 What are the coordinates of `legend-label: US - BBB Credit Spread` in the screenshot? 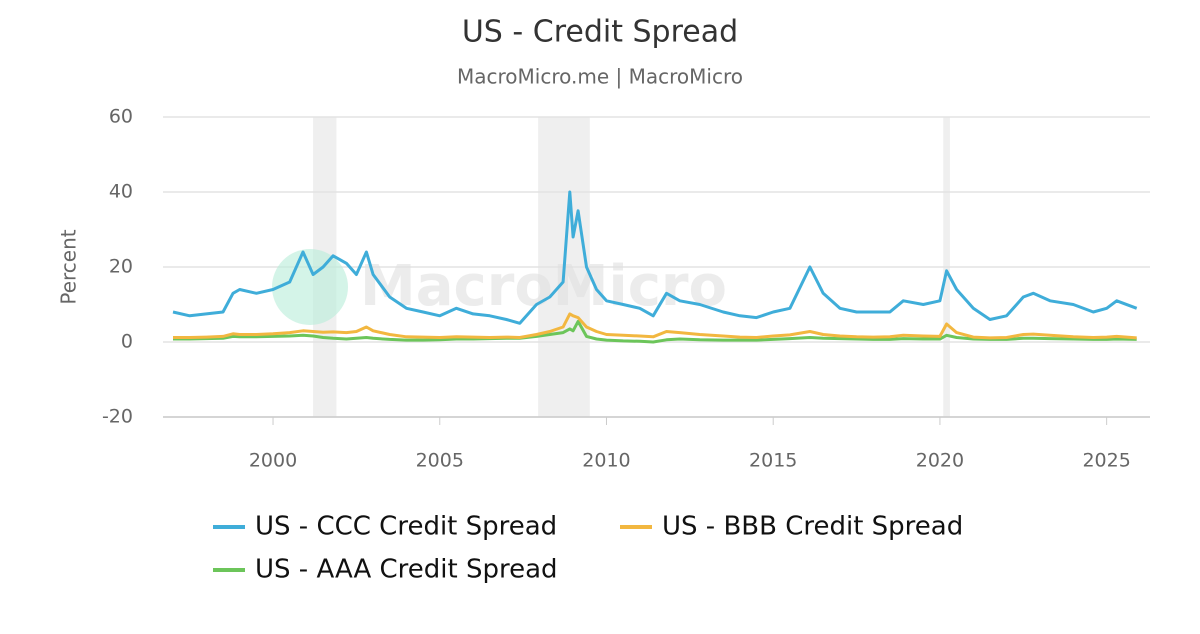 It's located at (812, 527).